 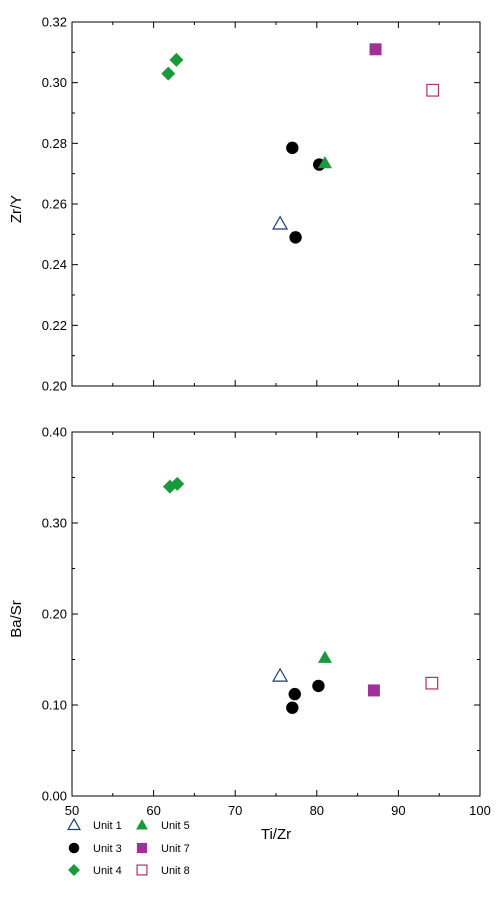 I want to click on x-tick-label: 50, so click(x=72, y=810).